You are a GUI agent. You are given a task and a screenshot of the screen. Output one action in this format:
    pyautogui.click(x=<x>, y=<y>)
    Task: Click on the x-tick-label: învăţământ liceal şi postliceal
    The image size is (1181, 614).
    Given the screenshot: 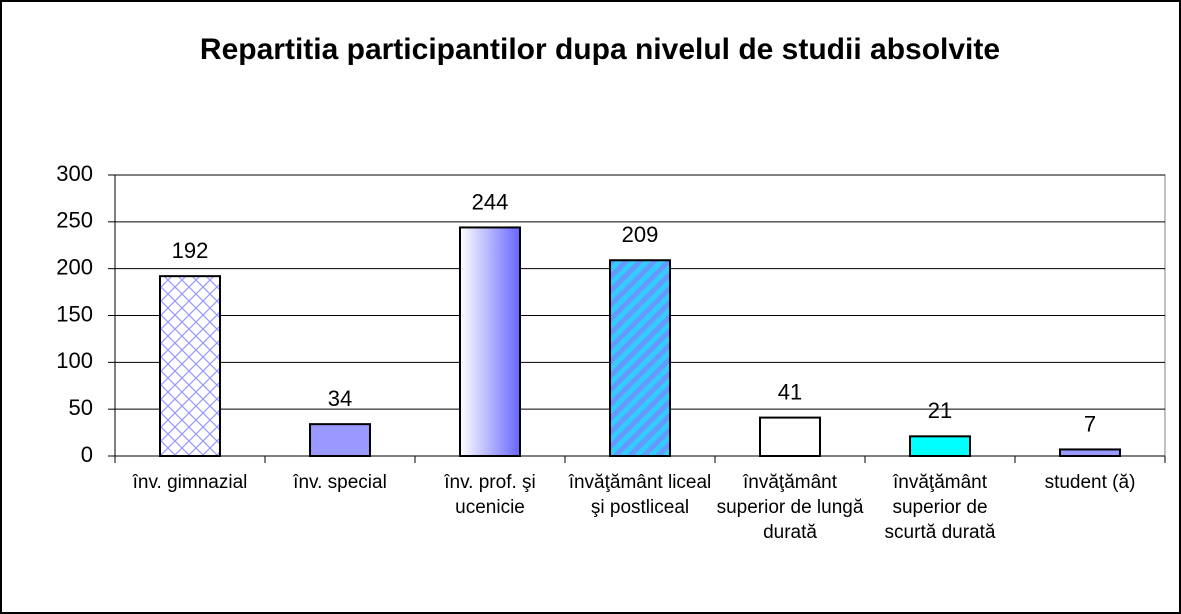 What is the action you would take?
    pyautogui.click(x=640, y=495)
    